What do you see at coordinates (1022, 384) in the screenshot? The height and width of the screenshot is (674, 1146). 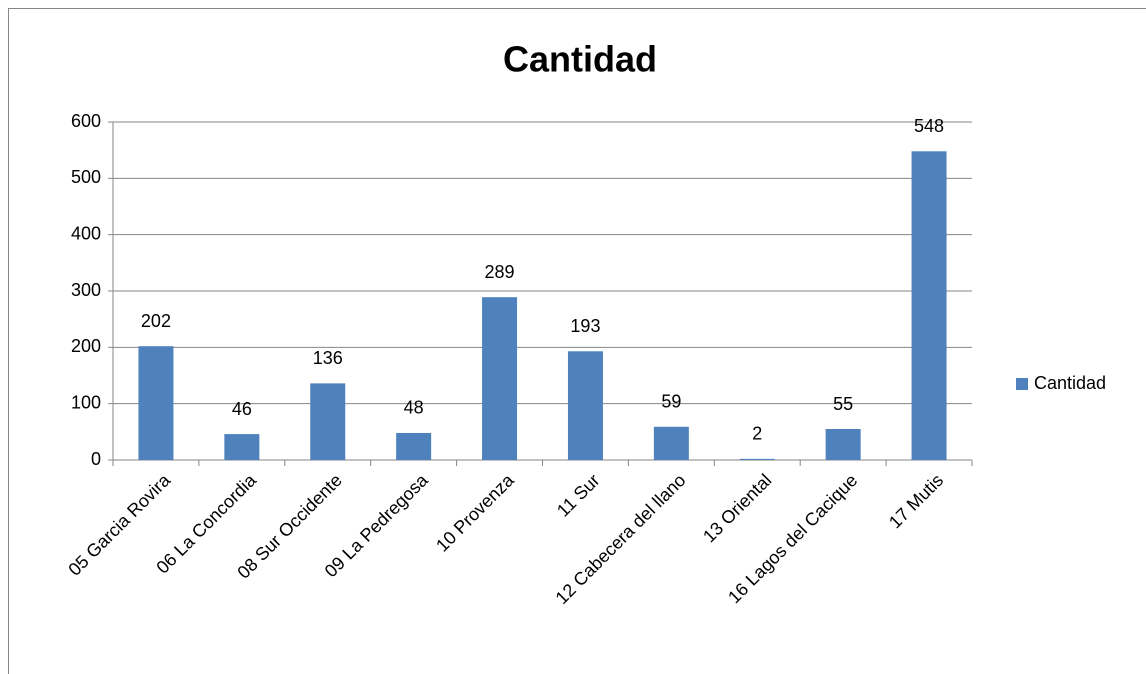 I see `legend-swatch` at bounding box center [1022, 384].